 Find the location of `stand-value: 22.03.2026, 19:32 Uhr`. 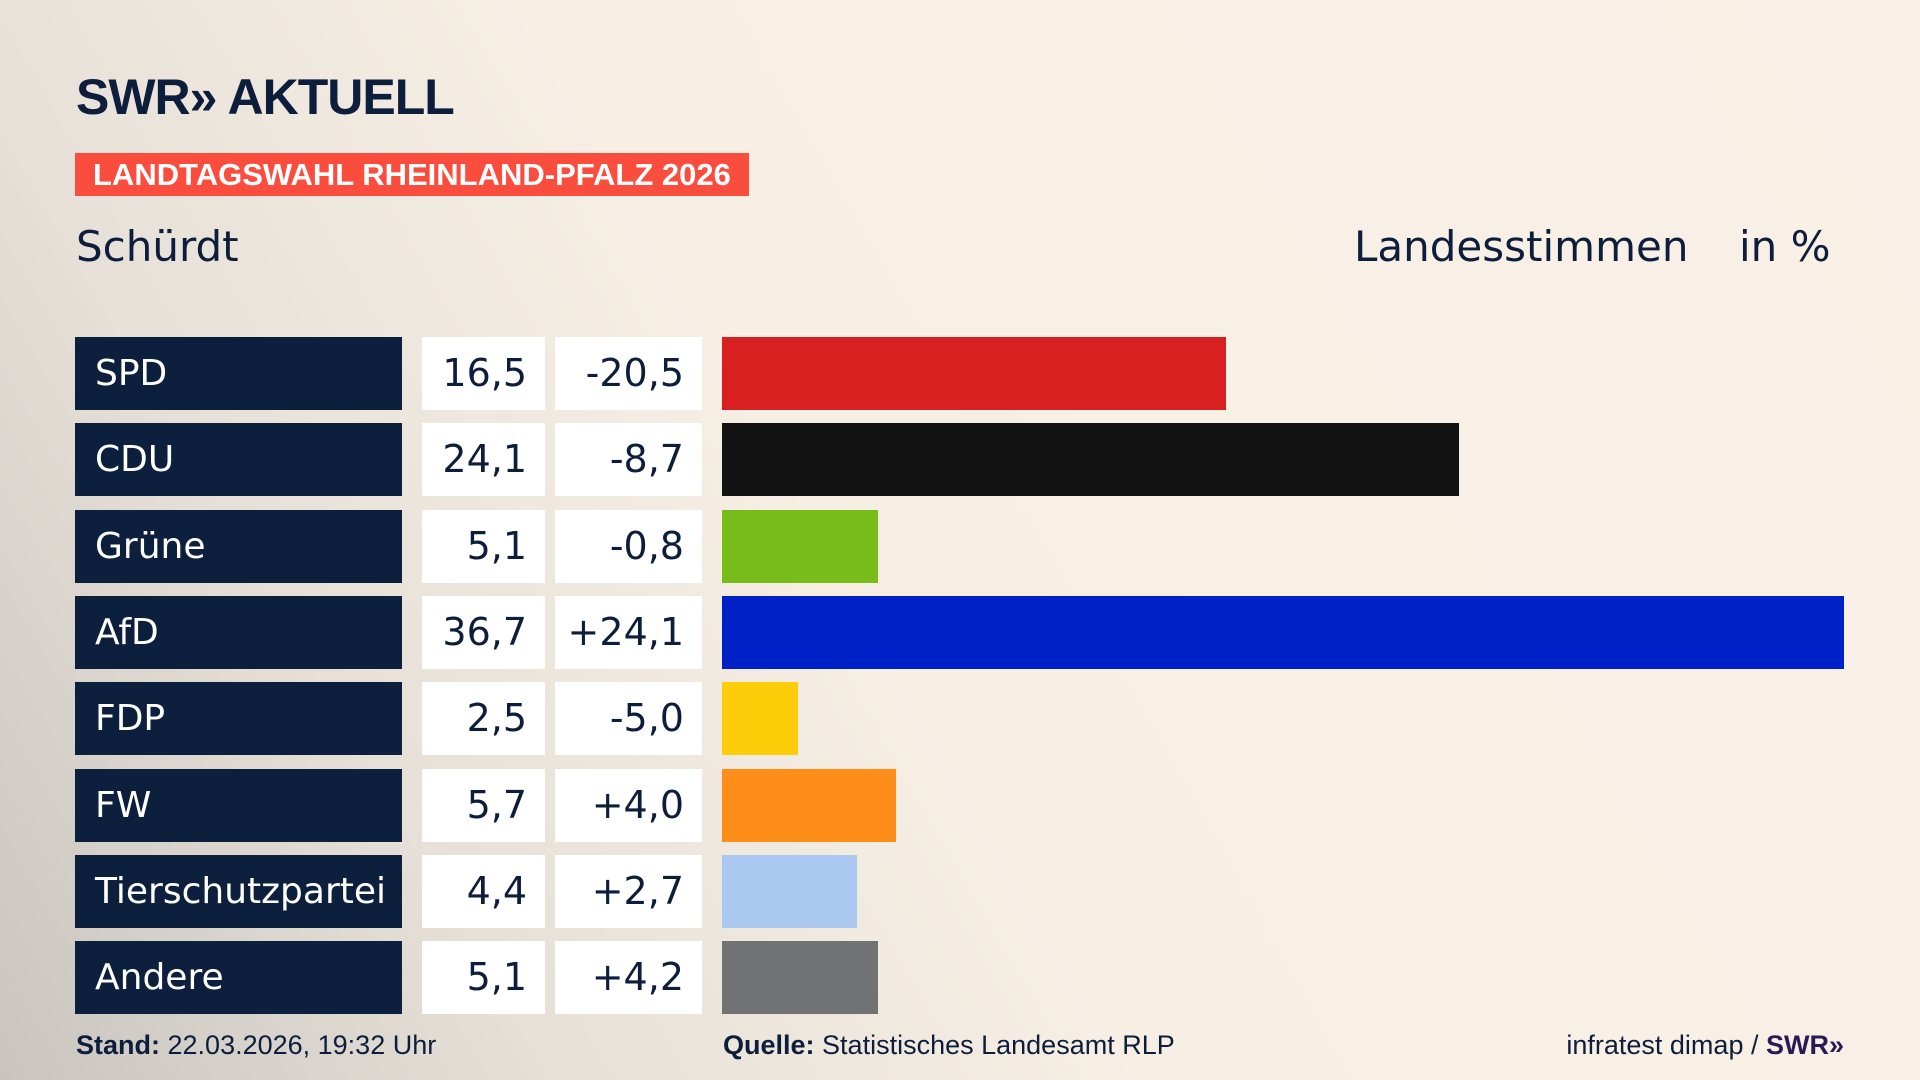

stand-value: 22.03.2026, 19:32 Uhr is located at coordinates (302, 1045).